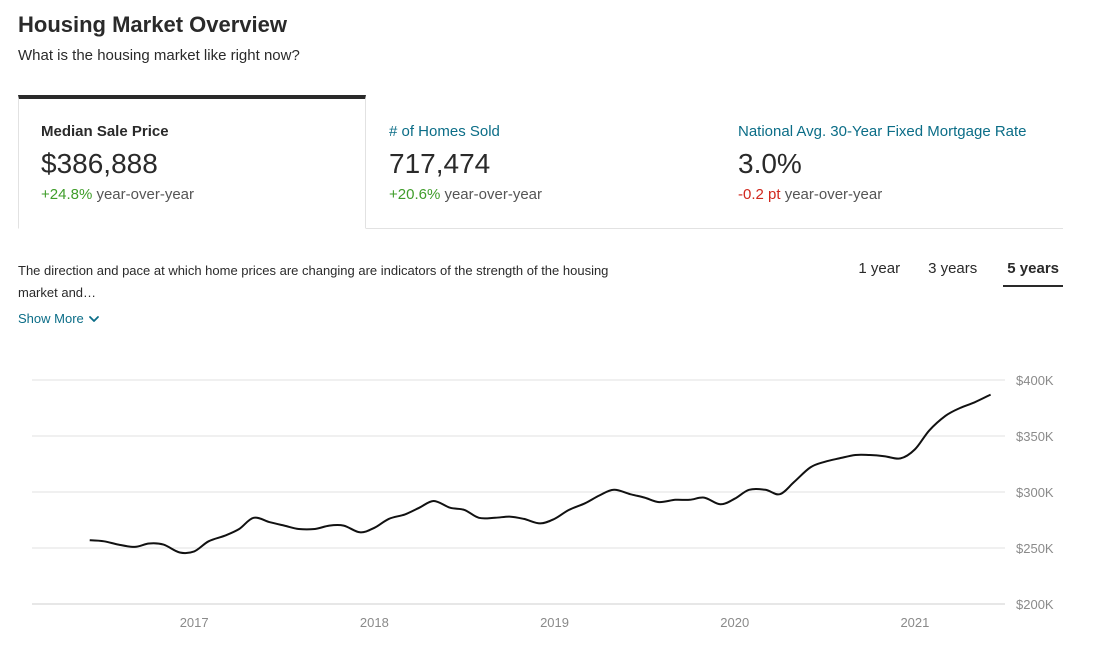  Describe the element at coordinates (554, 622) in the screenshot. I see `x-tick-label: 2019` at that location.